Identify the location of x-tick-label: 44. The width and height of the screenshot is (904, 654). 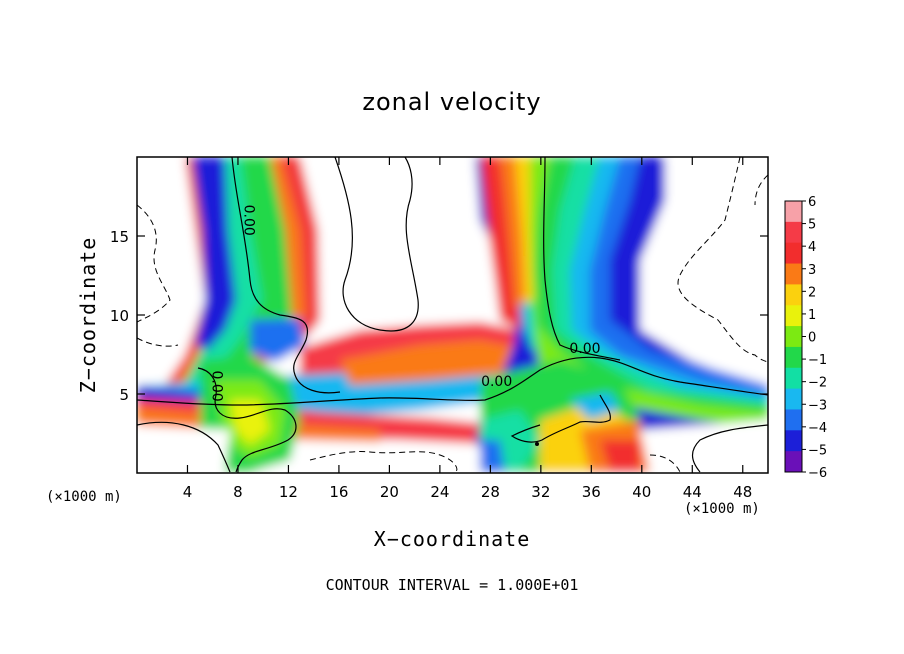
(692, 492).